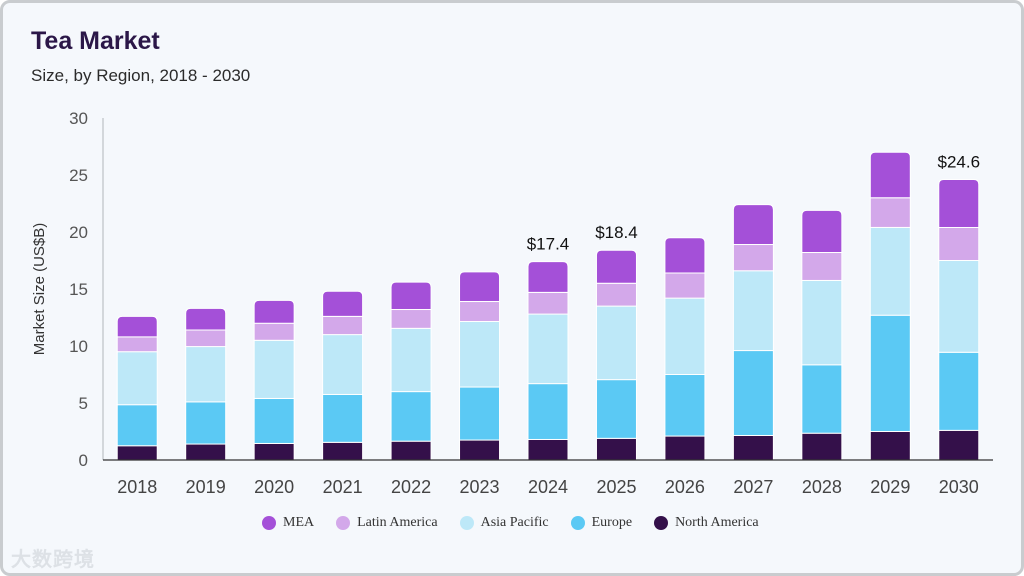 Image resolution: width=1024 pixels, height=576 pixels. What do you see at coordinates (753, 487) in the screenshot?
I see `x-tick-label: 2027` at bounding box center [753, 487].